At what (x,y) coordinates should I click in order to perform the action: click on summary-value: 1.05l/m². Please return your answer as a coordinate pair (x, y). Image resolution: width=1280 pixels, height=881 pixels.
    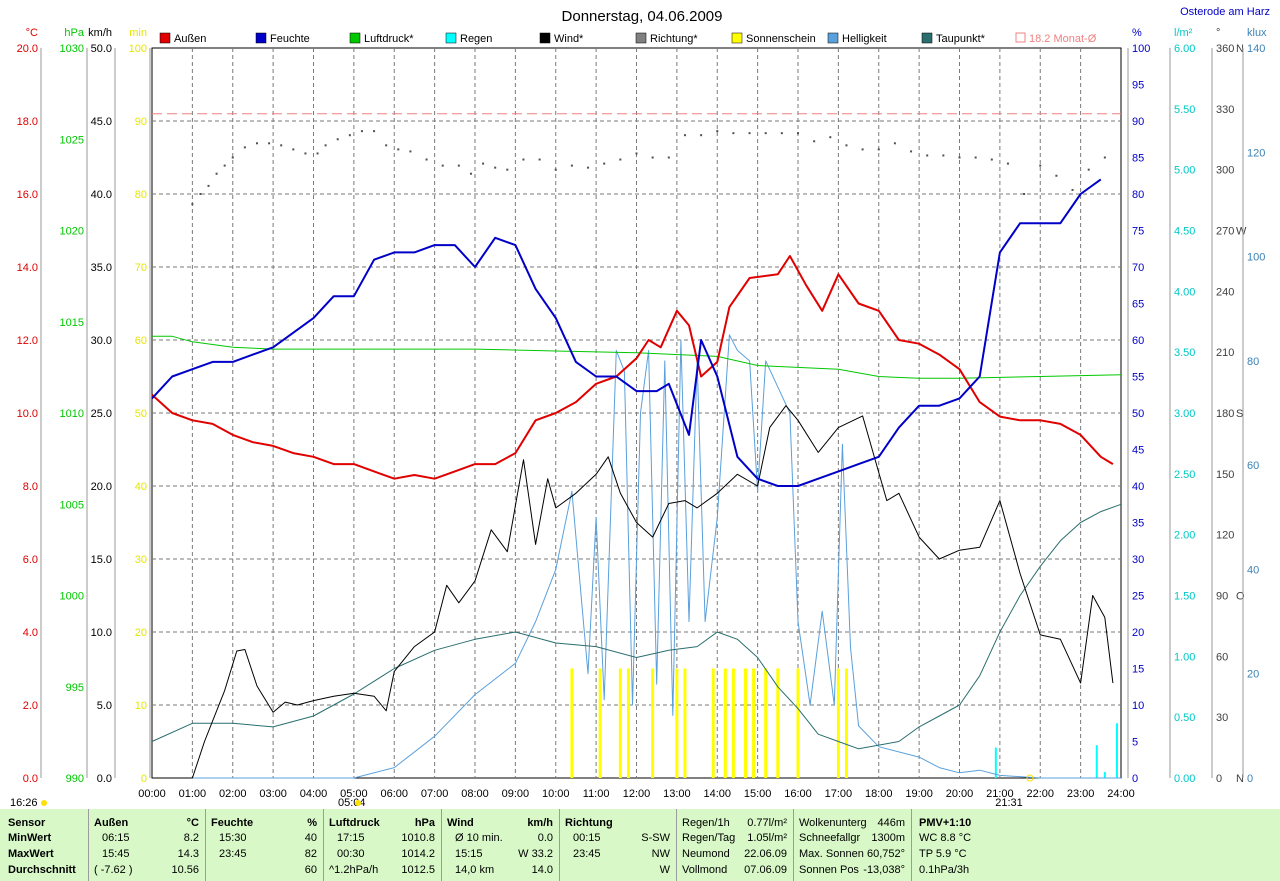
    Looking at the image, I should click on (767, 838).